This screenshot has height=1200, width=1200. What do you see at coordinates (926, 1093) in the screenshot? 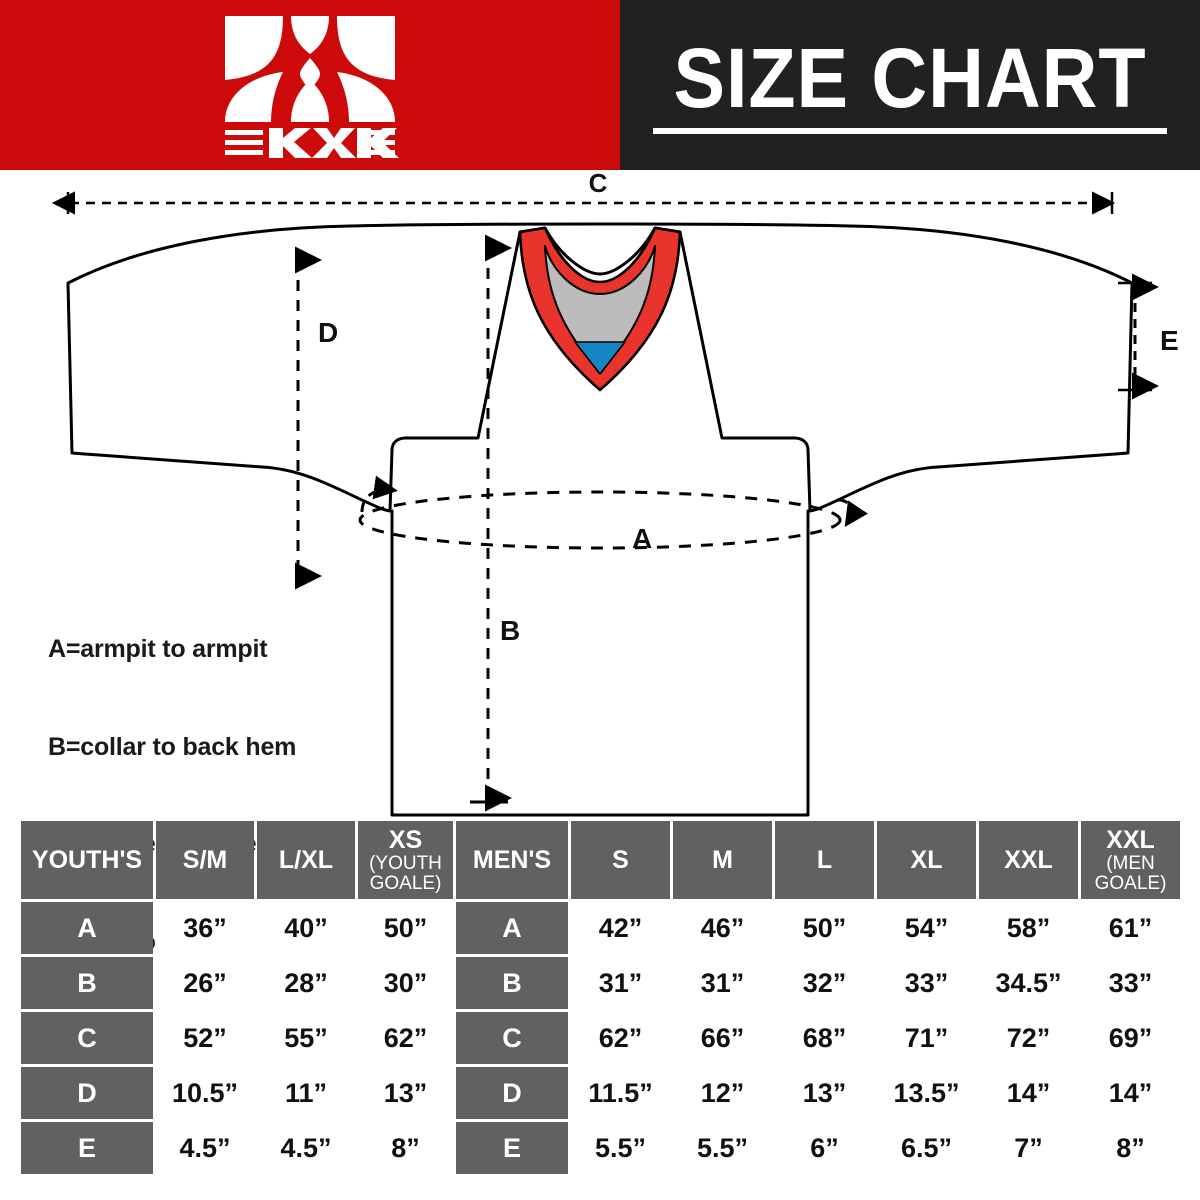
I see `cell-men-xl: 13.5”` at bounding box center [926, 1093].